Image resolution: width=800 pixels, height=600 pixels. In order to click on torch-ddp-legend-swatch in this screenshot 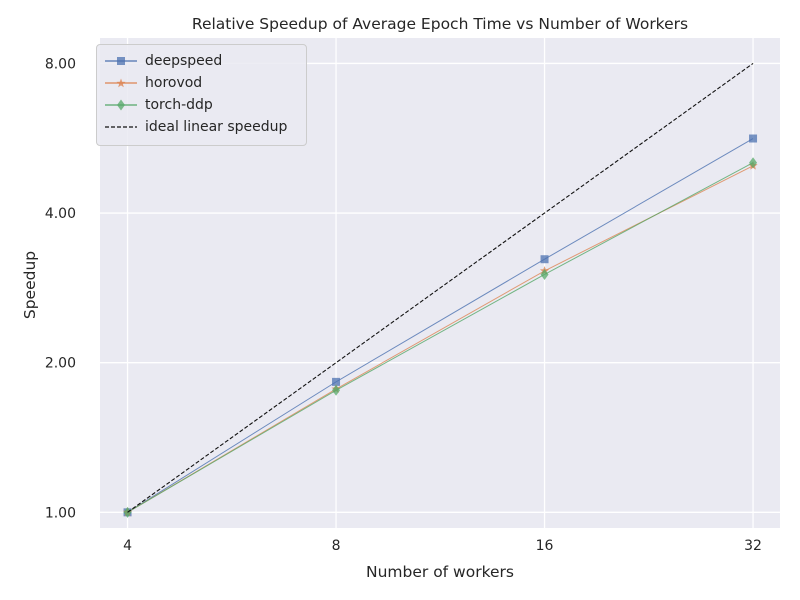, I will do `click(121, 105)`.